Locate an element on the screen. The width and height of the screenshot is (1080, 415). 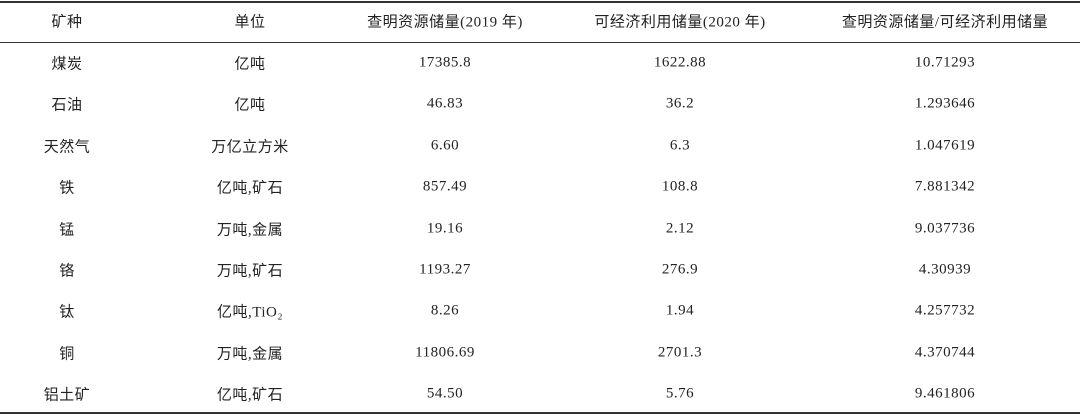
header-cell: 可经济利用储量(2020 年) is located at coordinates (680, 22).